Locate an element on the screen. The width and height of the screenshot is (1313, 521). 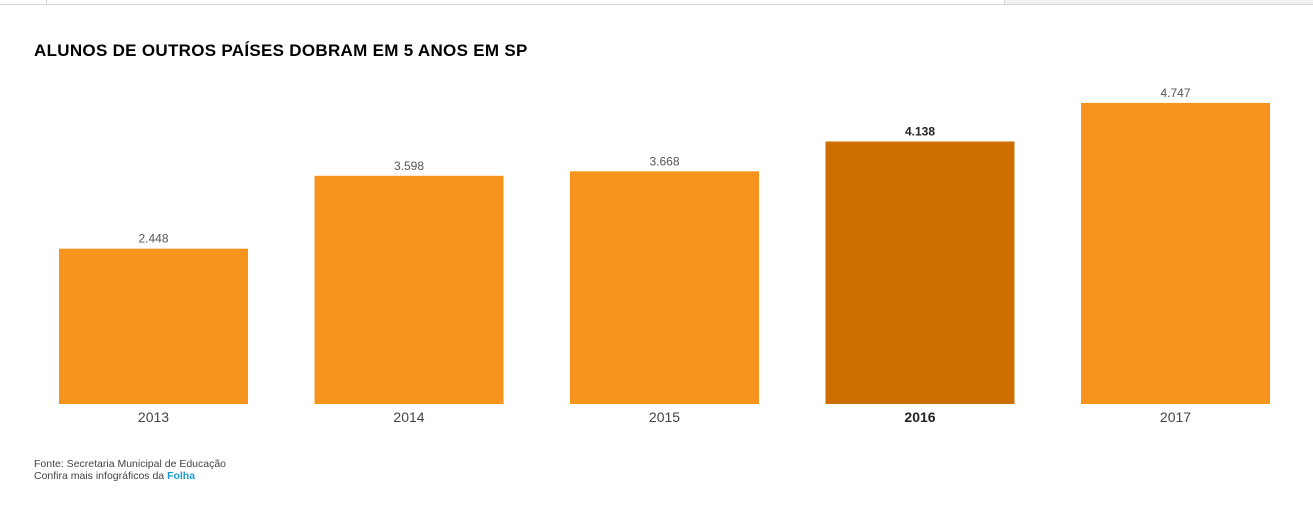
x-tick-label-2014: 2014 is located at coordinates (408, 417).